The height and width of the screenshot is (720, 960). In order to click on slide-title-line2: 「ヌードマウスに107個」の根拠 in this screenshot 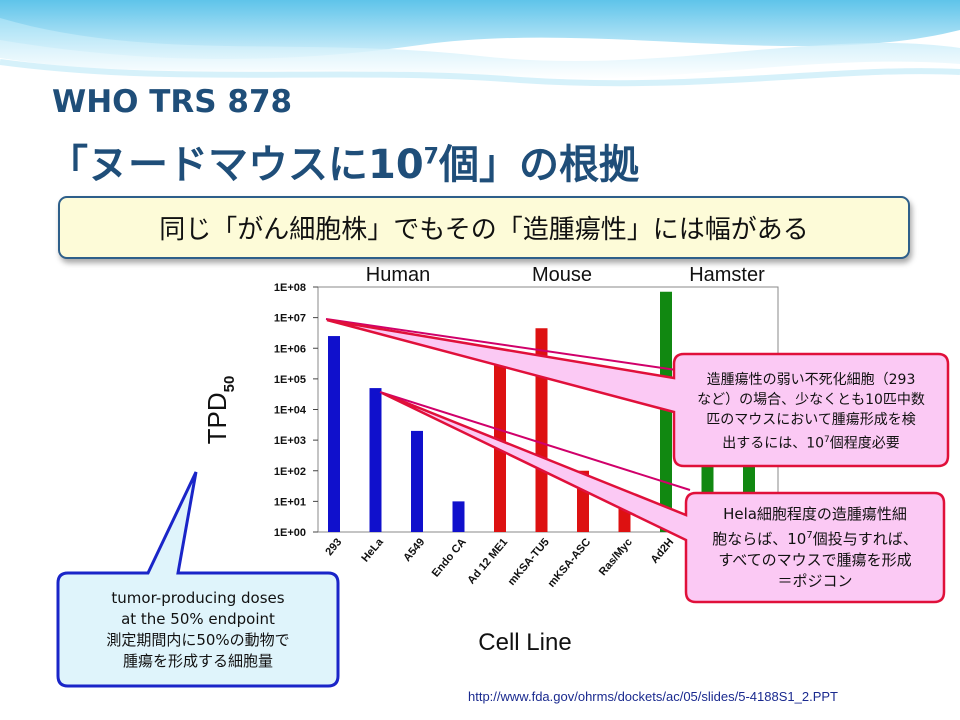, I will do `click(343, 161)`.